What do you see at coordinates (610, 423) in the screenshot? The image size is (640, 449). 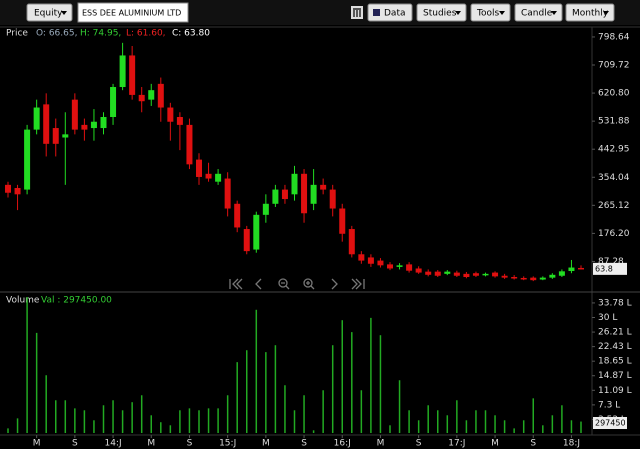 I see `last-value-tag-bg` at bounding box center [610, 423].